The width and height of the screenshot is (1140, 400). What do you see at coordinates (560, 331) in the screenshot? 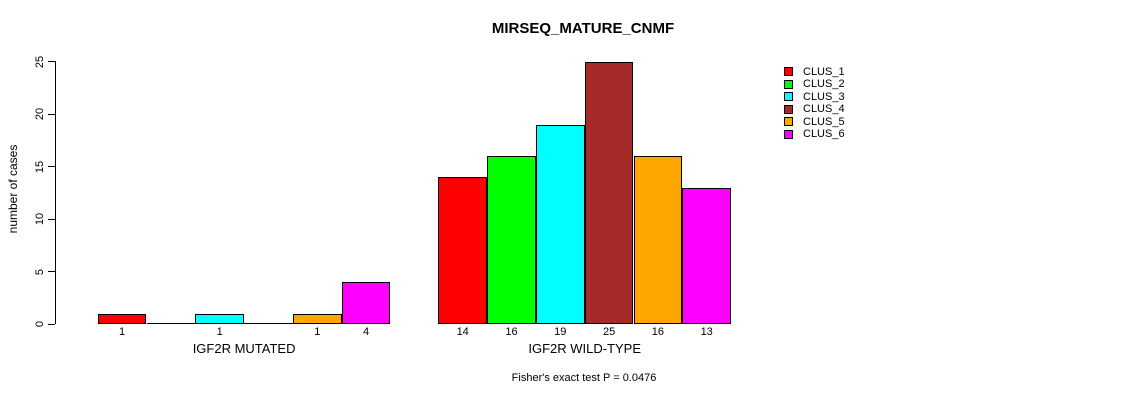
I see `bar-value-label: 19` at bounding box center [560, 331].